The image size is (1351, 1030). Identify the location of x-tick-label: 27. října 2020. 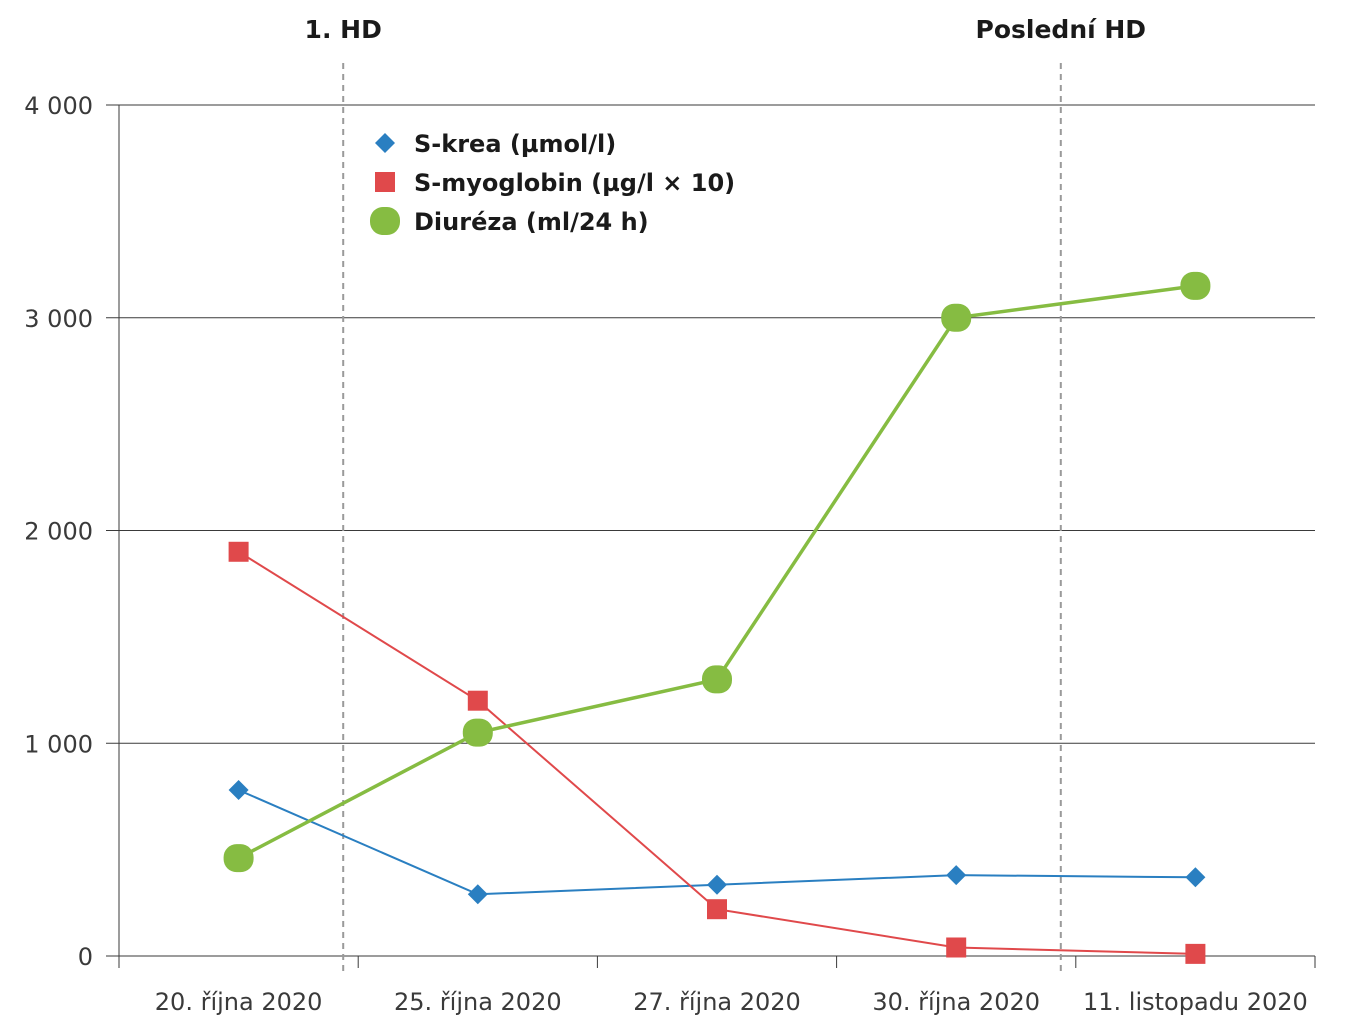
(717, 1002).